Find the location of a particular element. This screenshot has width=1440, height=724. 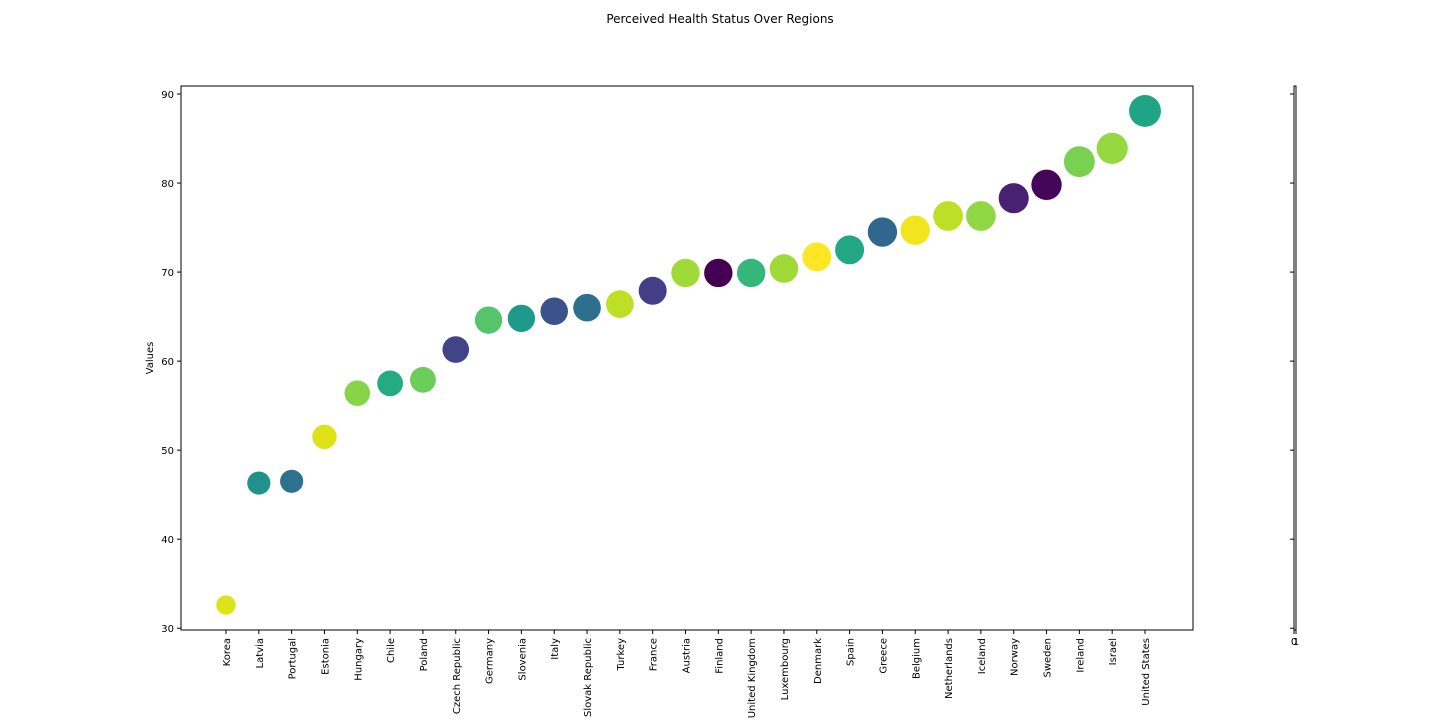

x-tick-label: Luxembourg is located at coordinates (785, 669).